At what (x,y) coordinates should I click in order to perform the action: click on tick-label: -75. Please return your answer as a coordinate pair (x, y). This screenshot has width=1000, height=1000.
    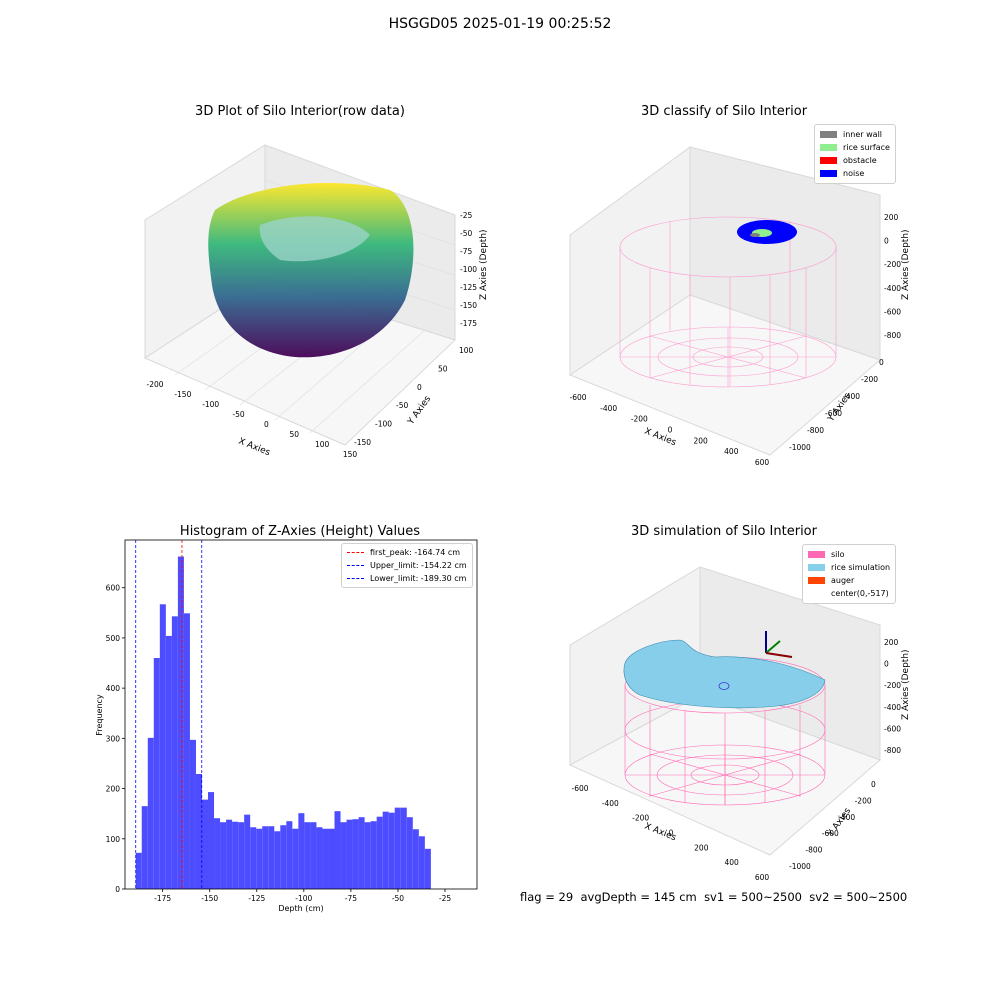
    Looking at the image, I should click on (466, 251).